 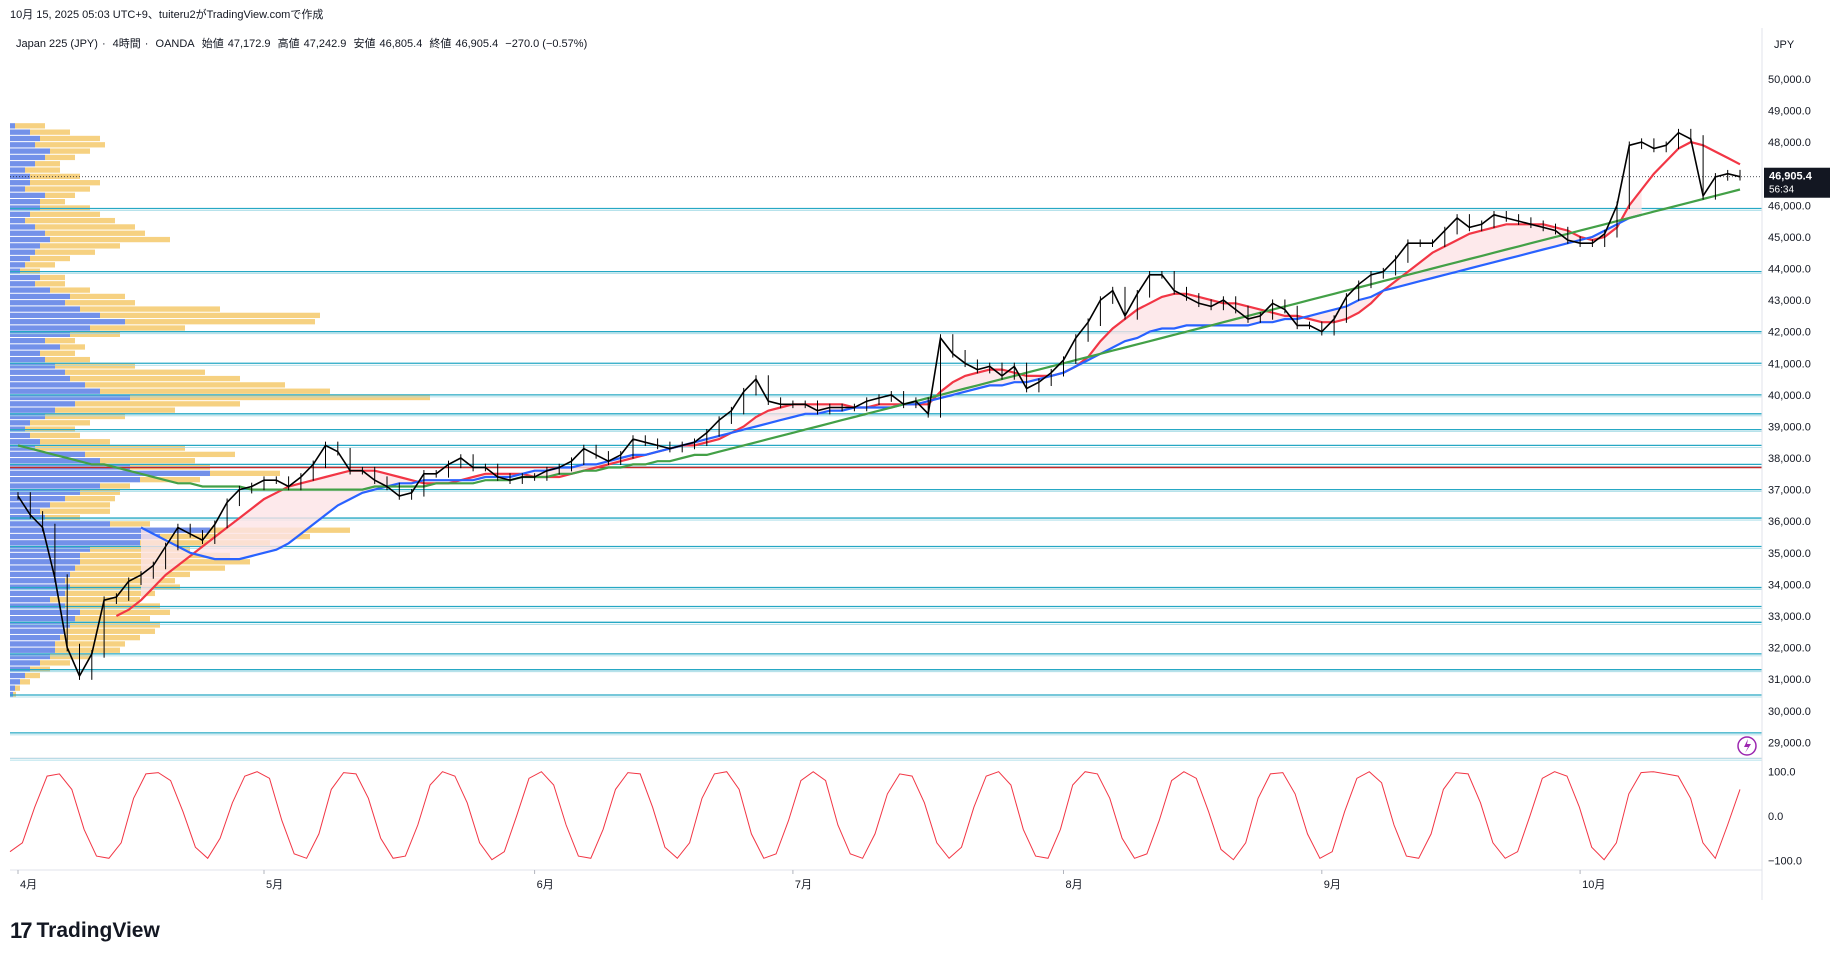 What do you see at coordinates (126, 44) in the screenshot?
I see `interval-label: 4時間` at bounding box center [126, 44].